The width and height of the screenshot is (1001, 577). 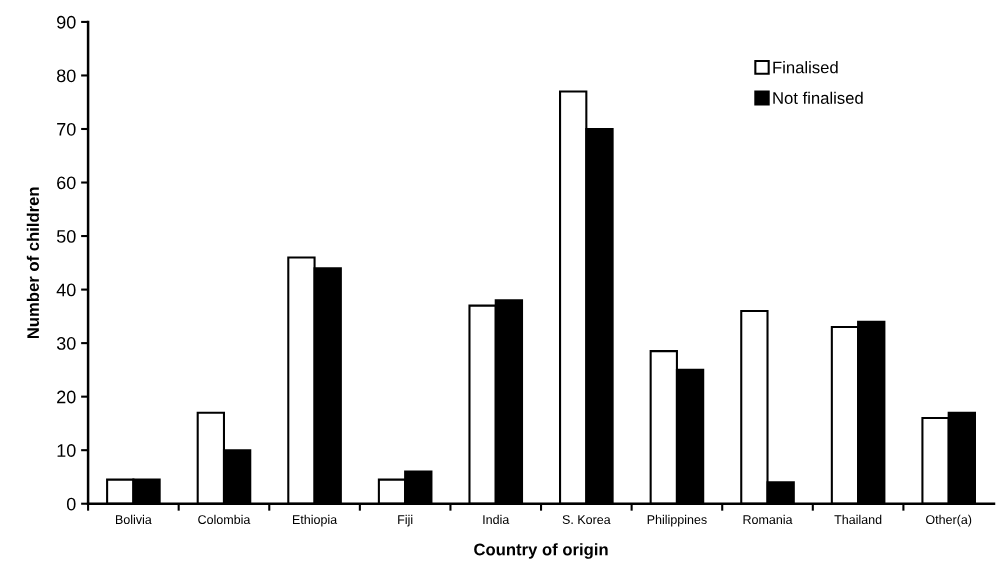 I want to click on y-tick-label: 90, so click(x=66, y=22).